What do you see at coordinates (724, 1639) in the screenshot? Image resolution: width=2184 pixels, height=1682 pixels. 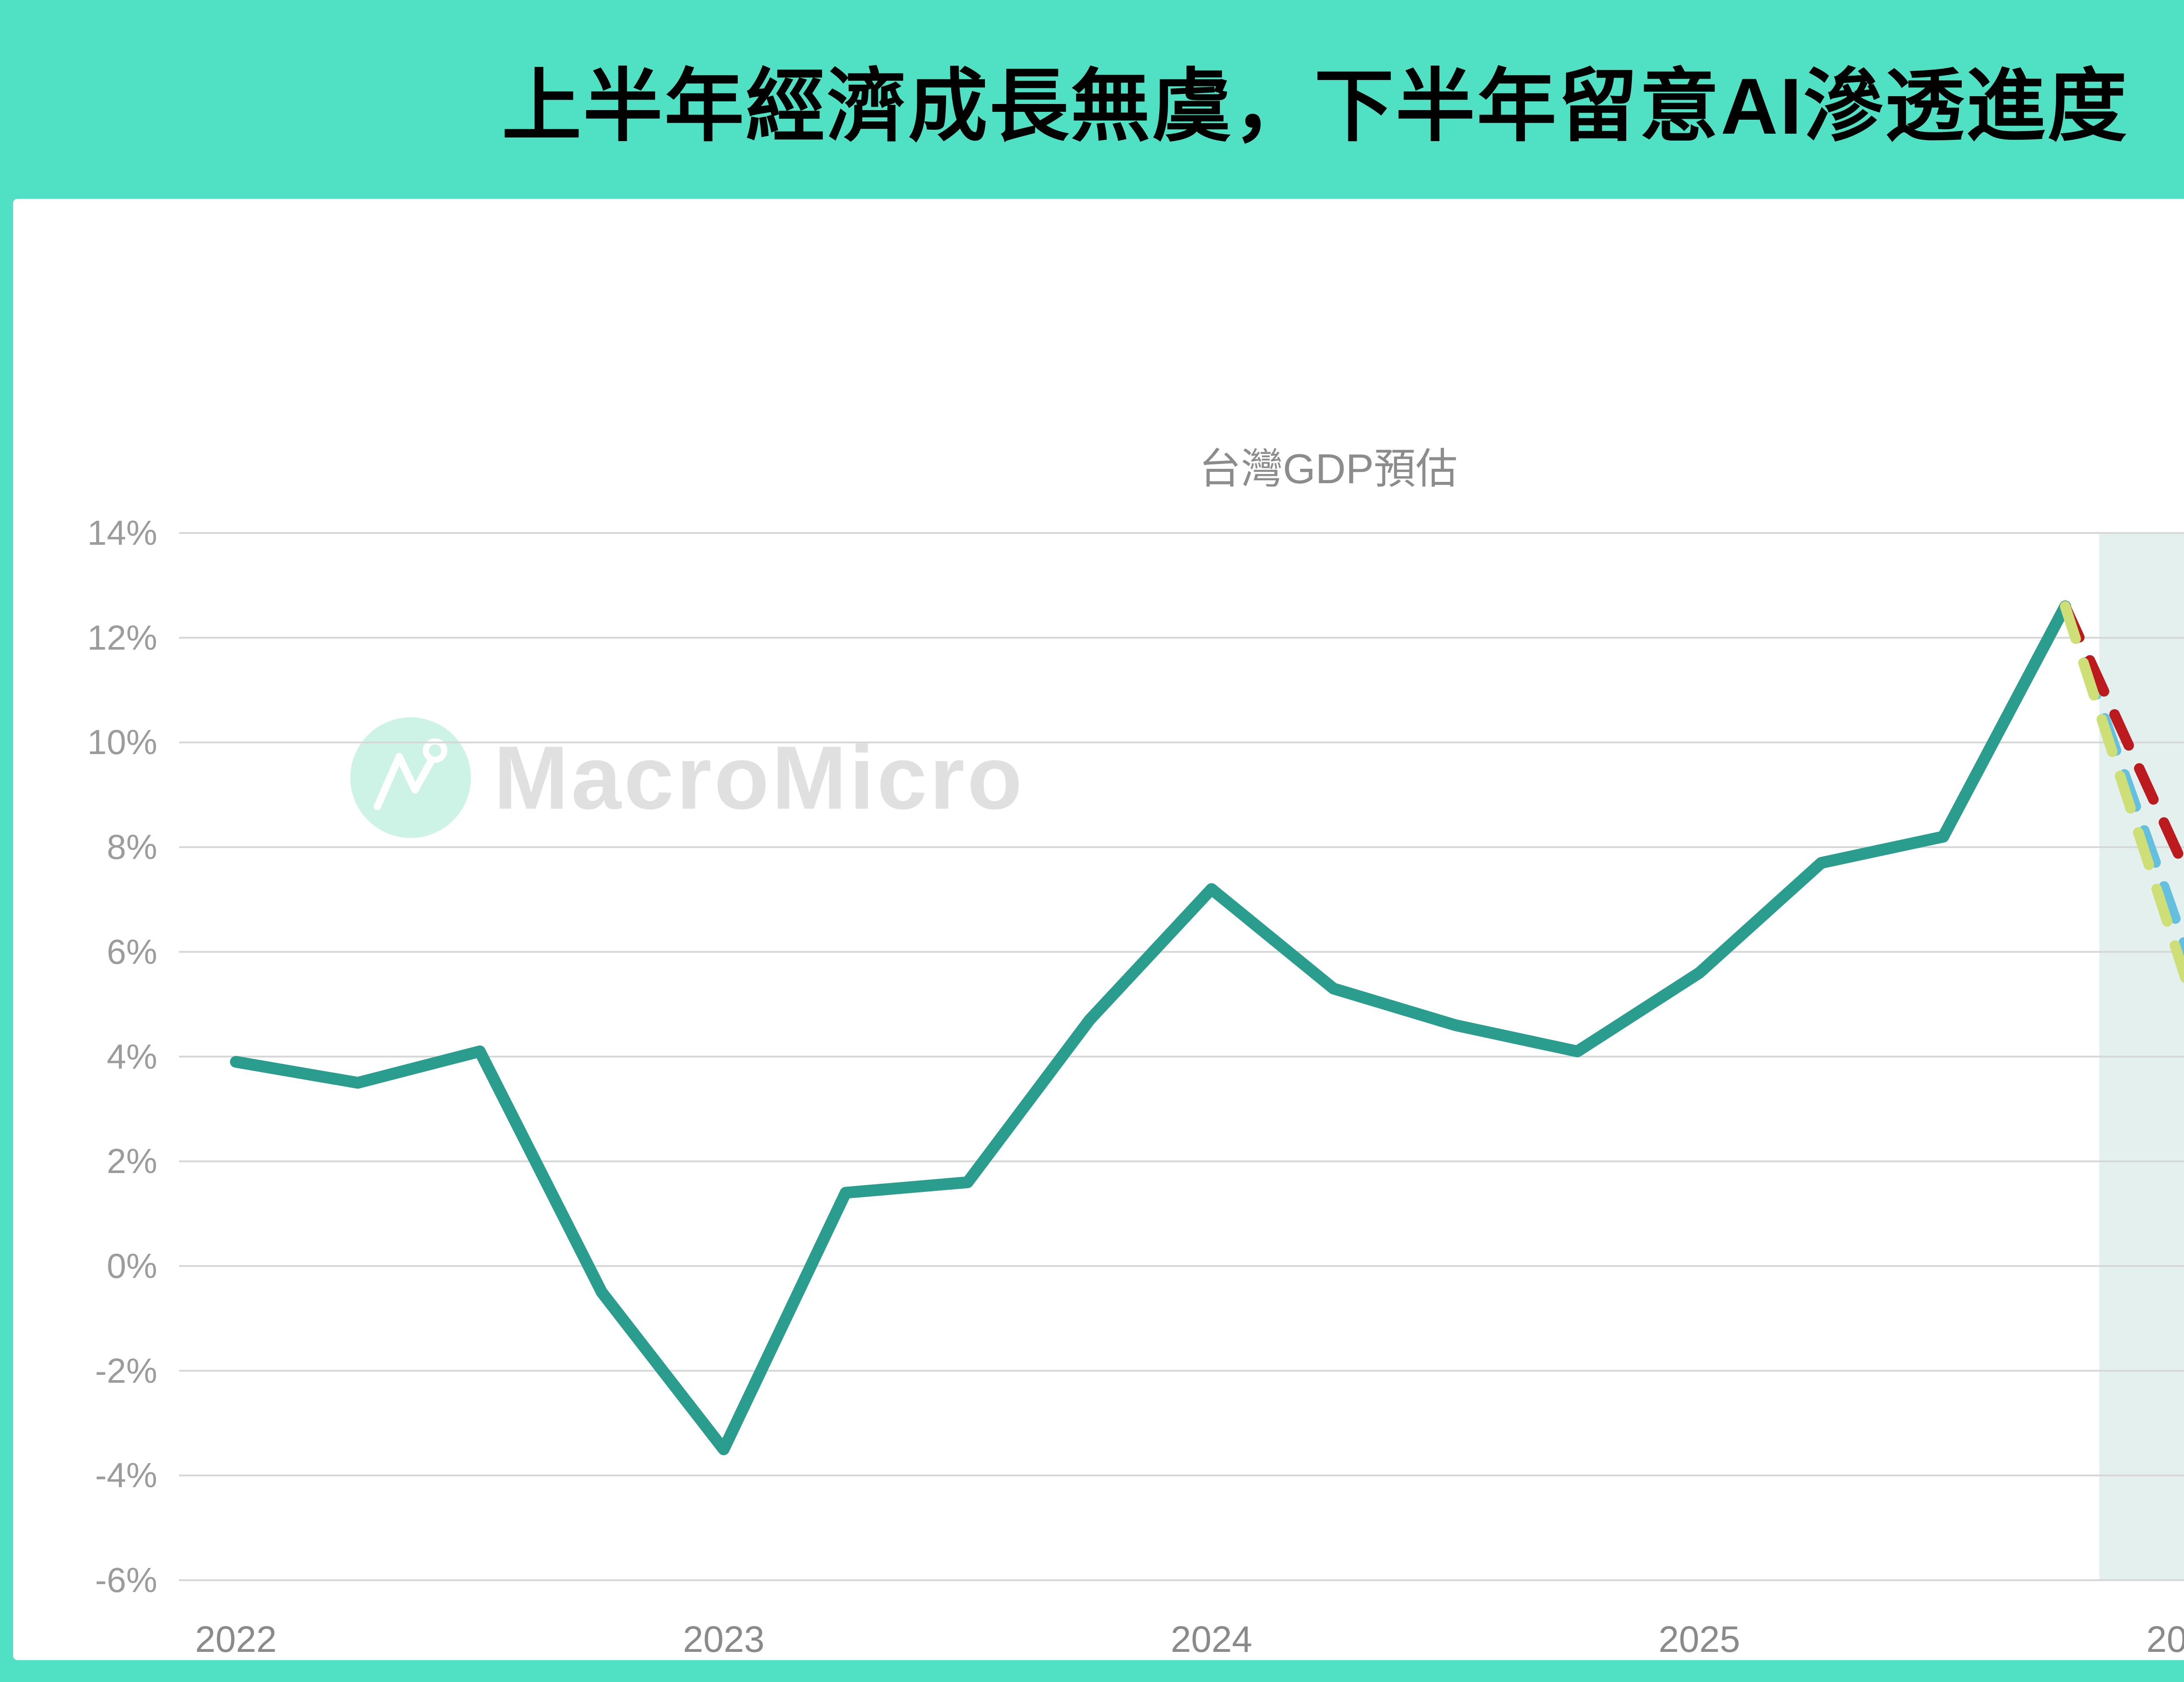 I see `x-tick-label: 2023` at bounding box center [724, 1639].